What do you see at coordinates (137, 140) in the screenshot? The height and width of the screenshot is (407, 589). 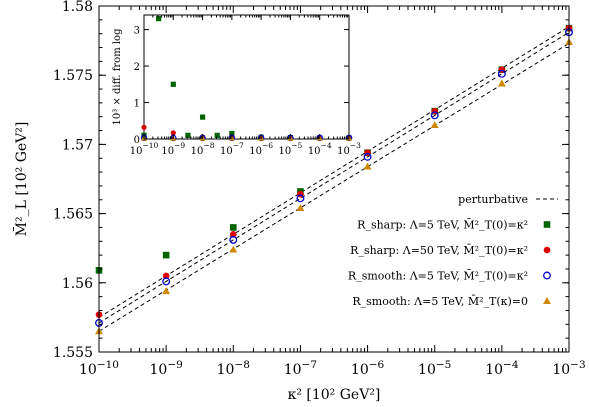 I see `inset-y-tick-label: 0` at bounding box center [137, 140].